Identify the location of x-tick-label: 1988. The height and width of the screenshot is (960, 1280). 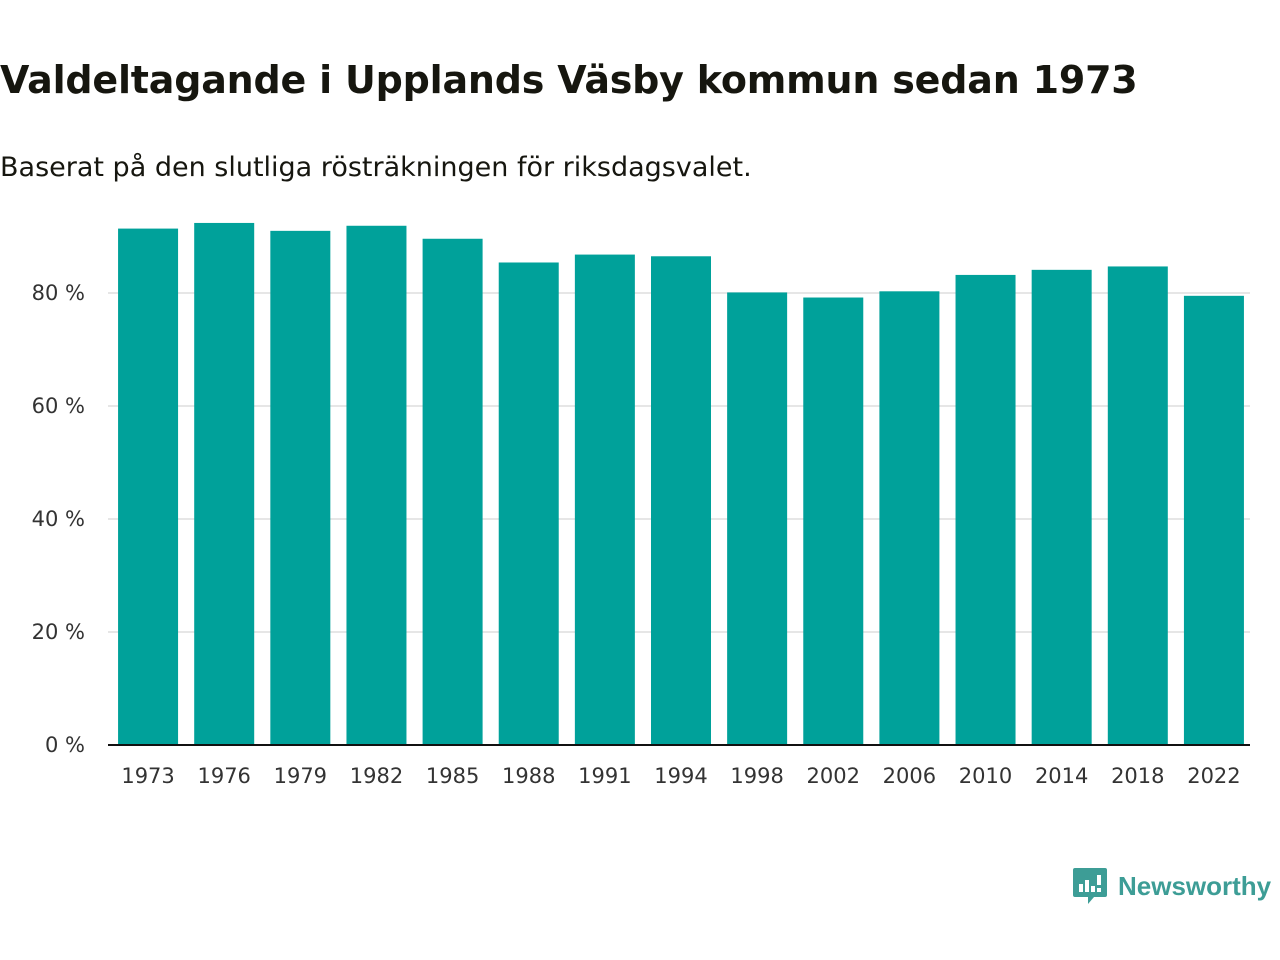
(528, 776).